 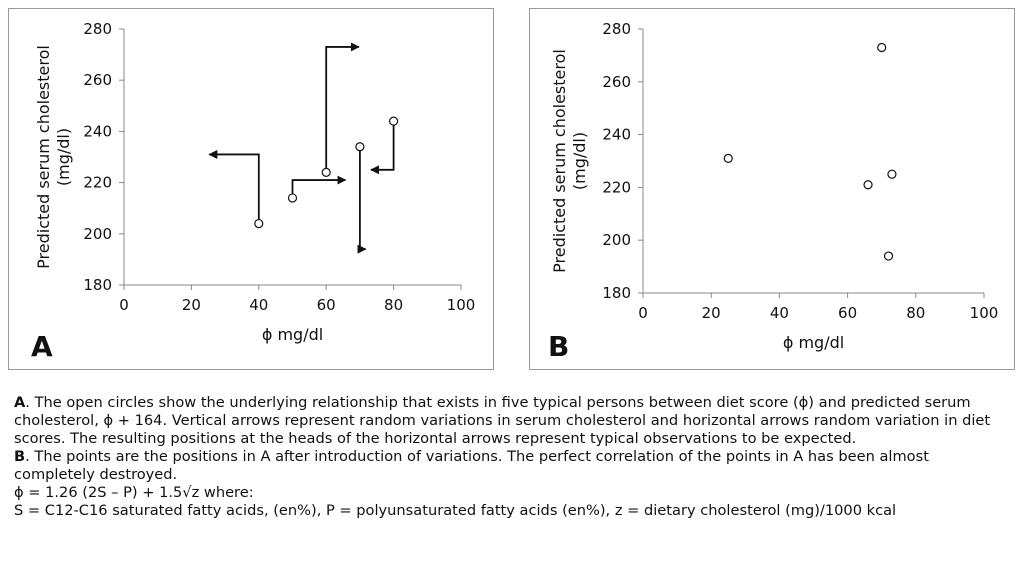 I want to click on chart-b-y-tick-label: 260, so click(x=616, y=82).